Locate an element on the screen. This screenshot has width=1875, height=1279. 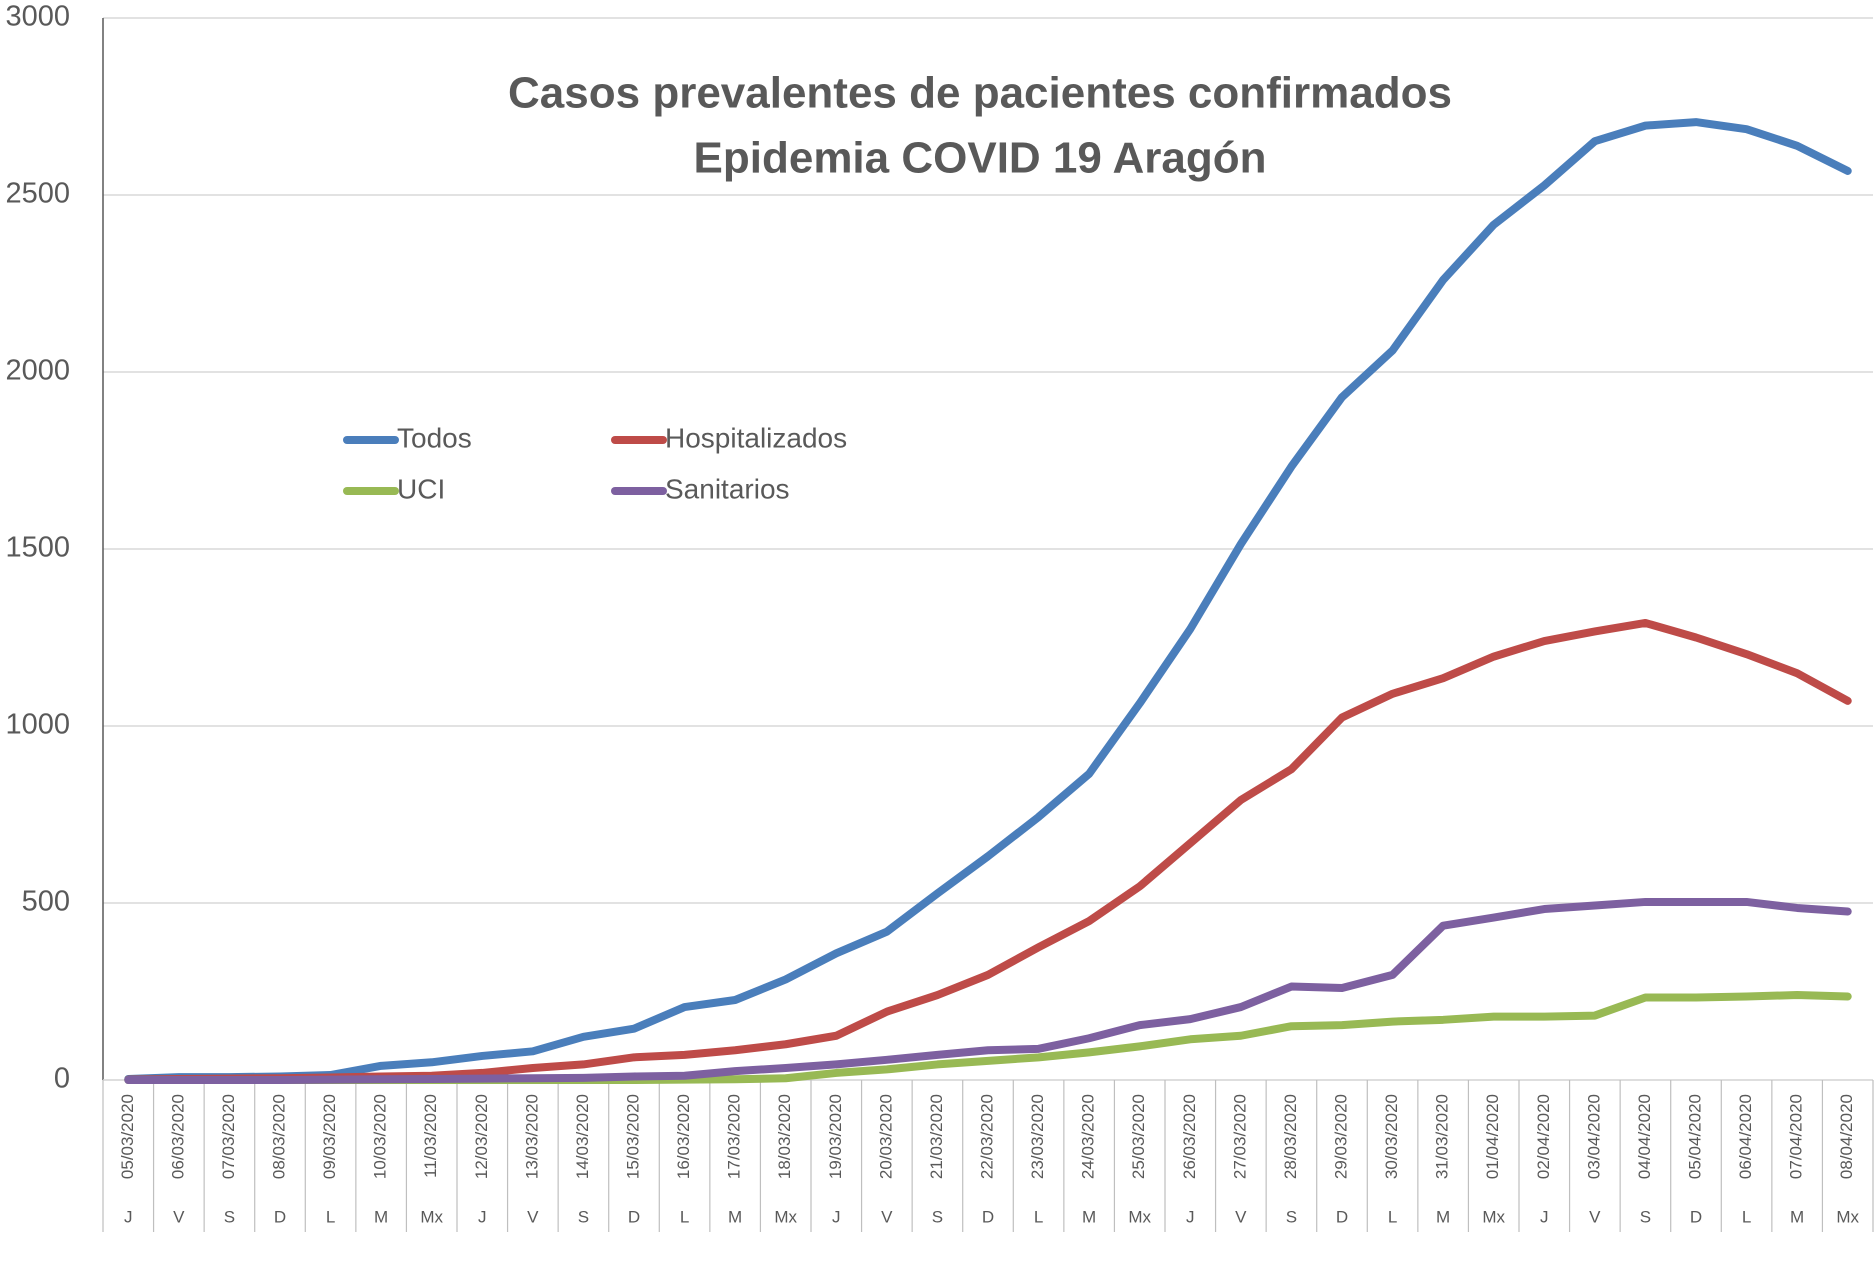
x-tick-label: 06/04/2020 is located at coordinates (1745, 1136).